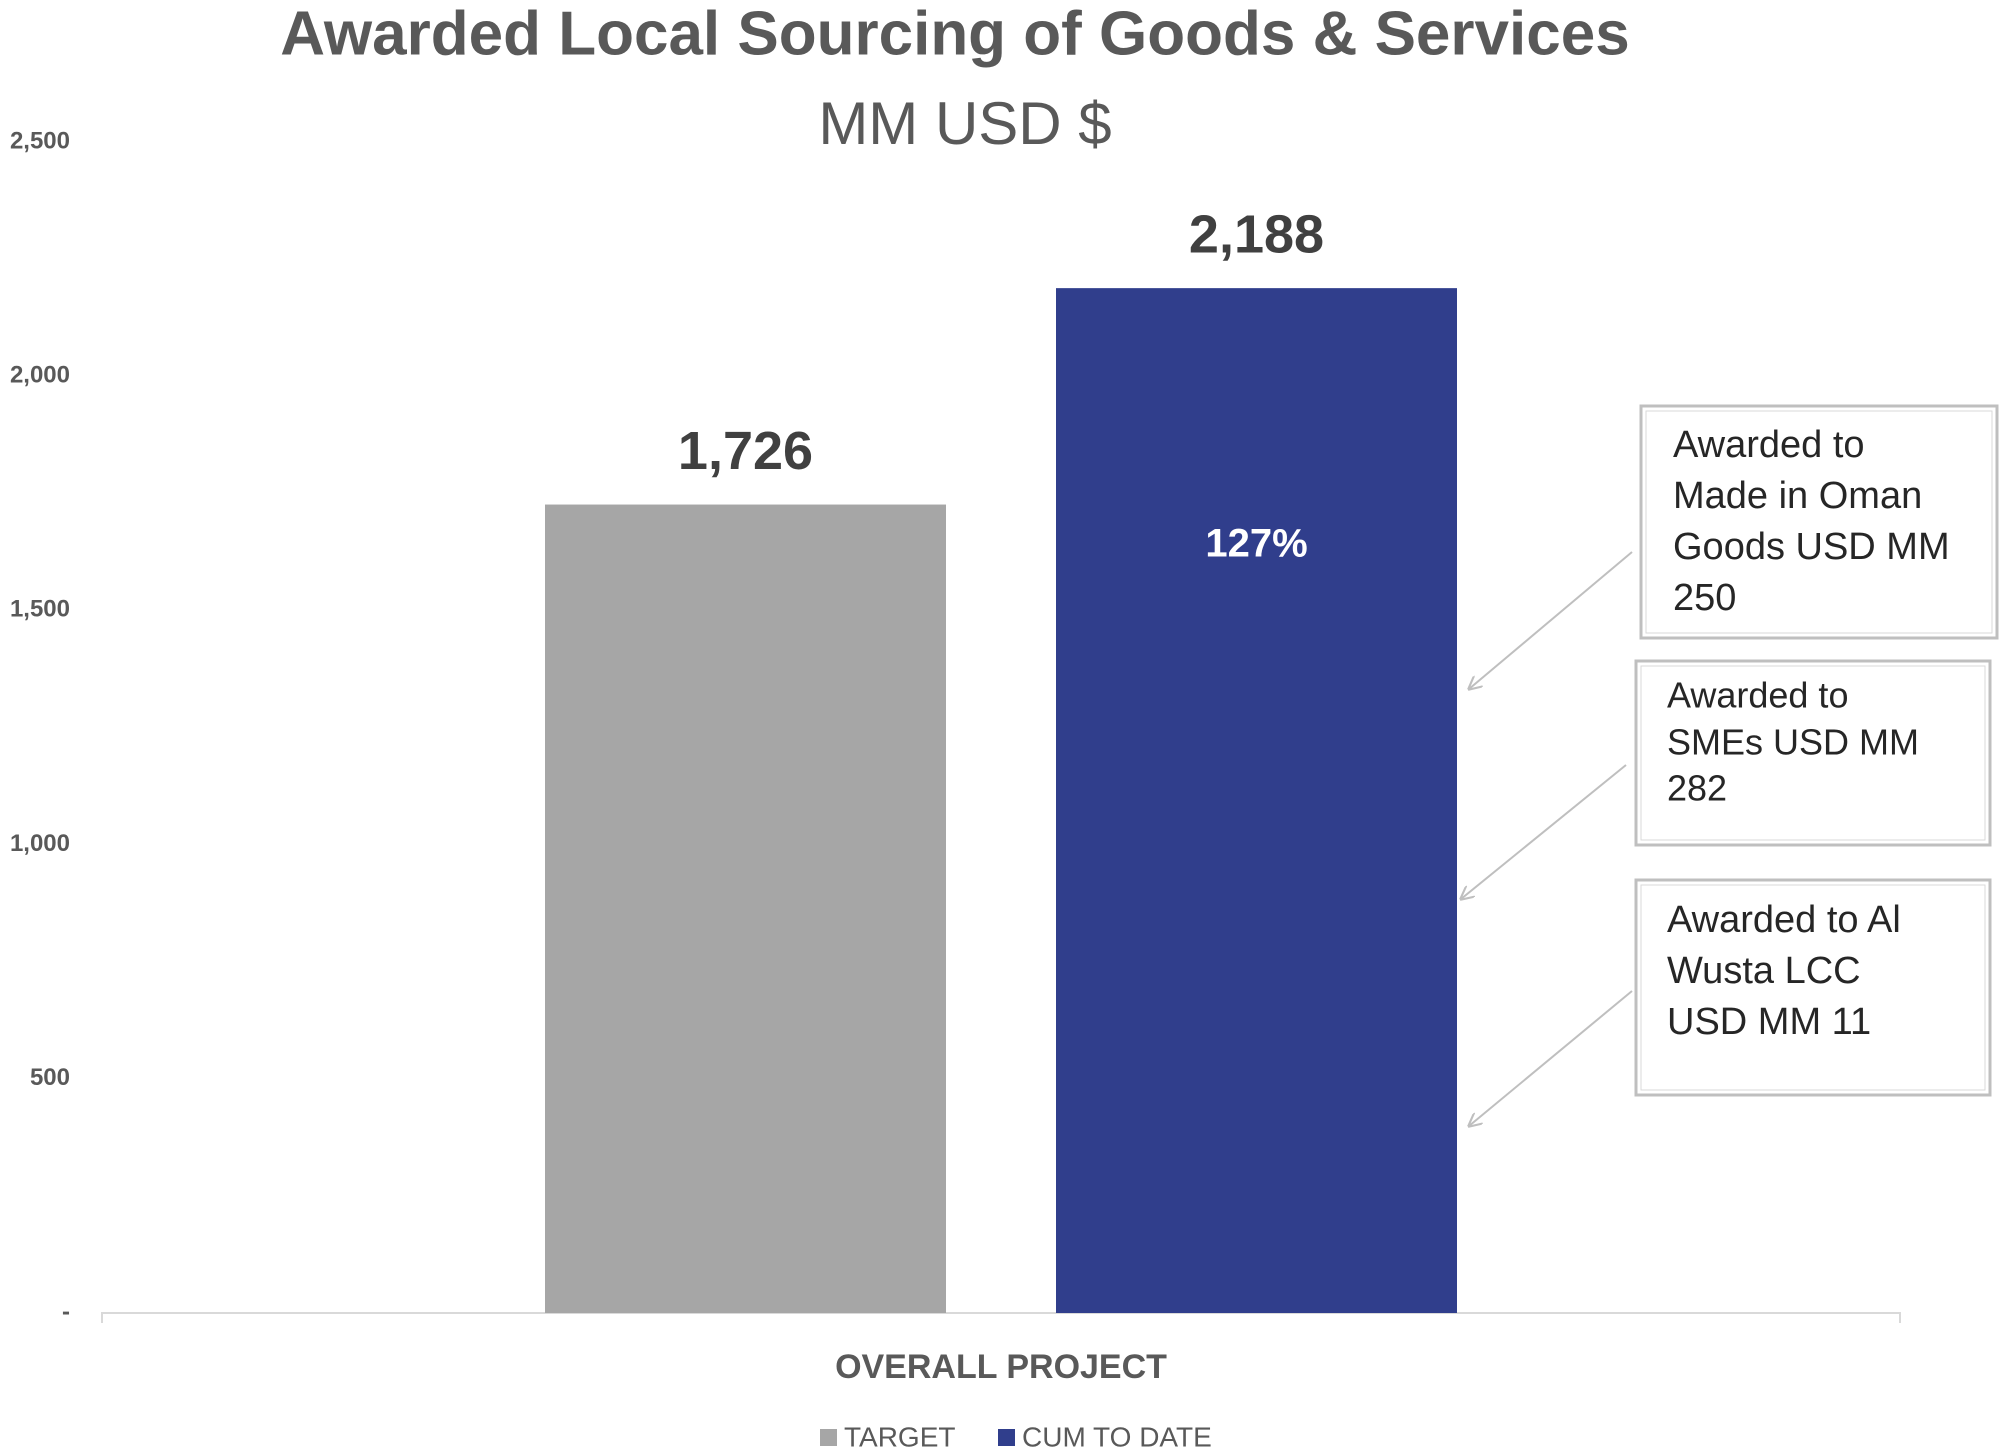  What do you see at coordinates (1256, 544) in the screenshot?
I see `inner-label: 127%` at bounding box center [1256, 544].